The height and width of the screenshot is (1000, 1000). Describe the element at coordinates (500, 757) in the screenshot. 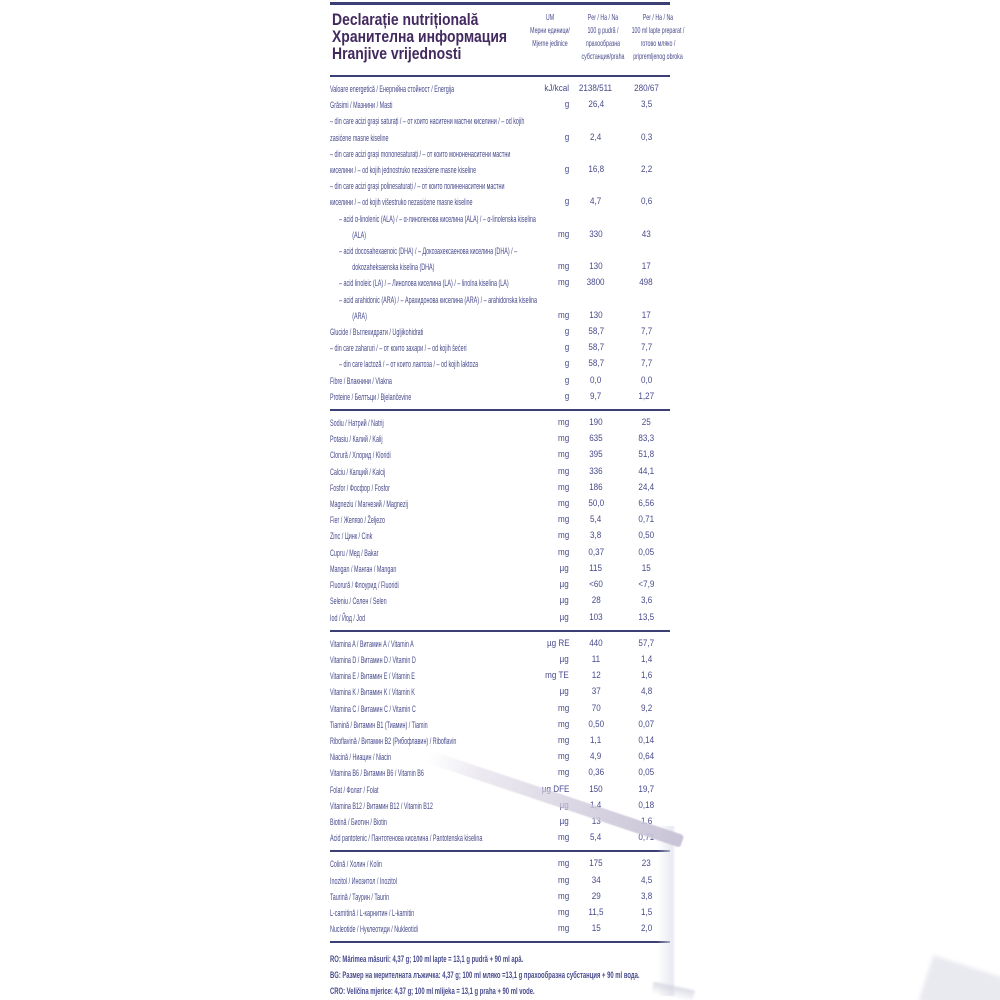

I see `table-row: Niacină / Ниацин / Niacin mg 4,9 0,64` at that location.